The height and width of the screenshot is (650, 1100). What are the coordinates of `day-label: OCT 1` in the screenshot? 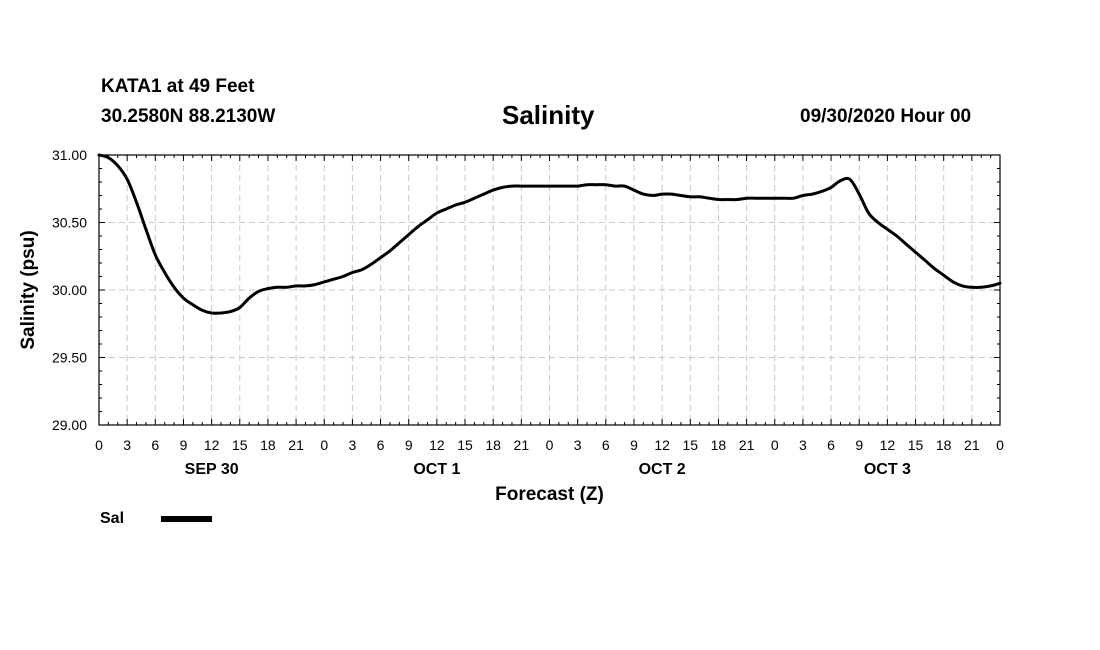 It's located at (436, 469).